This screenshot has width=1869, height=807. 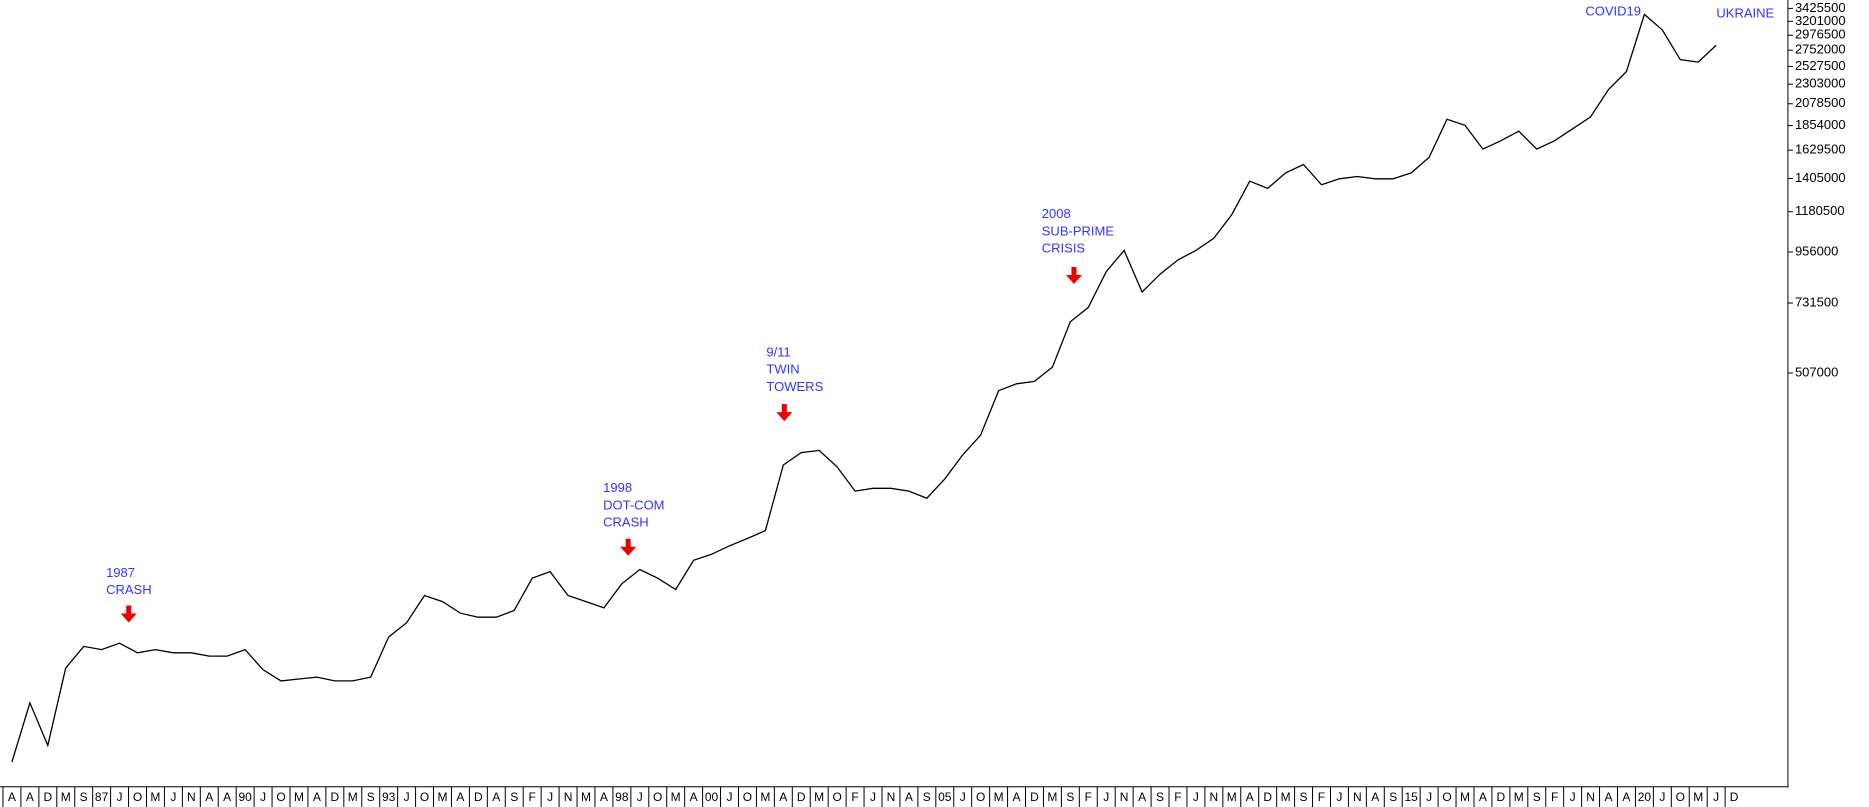 What do you see at coordinates (622, 797) in the screenshot?
I see `x-tick-label: 98` at bounding box center [622, 797].